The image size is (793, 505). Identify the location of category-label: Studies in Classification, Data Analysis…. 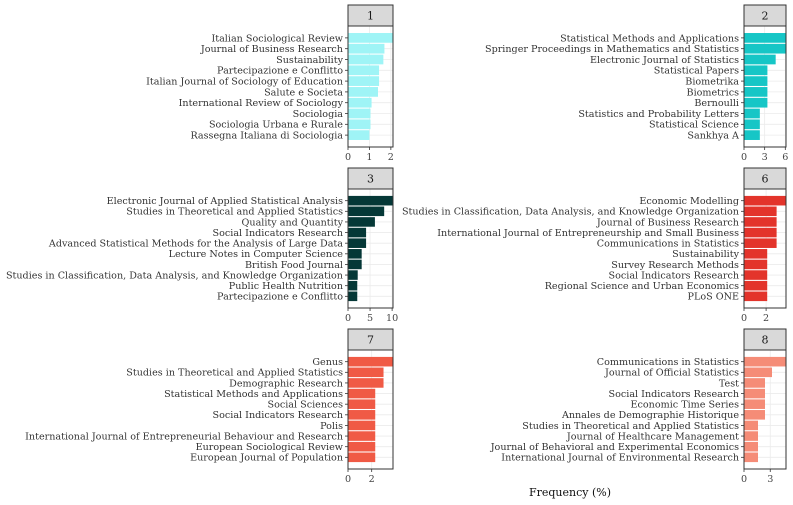
(174, 275).